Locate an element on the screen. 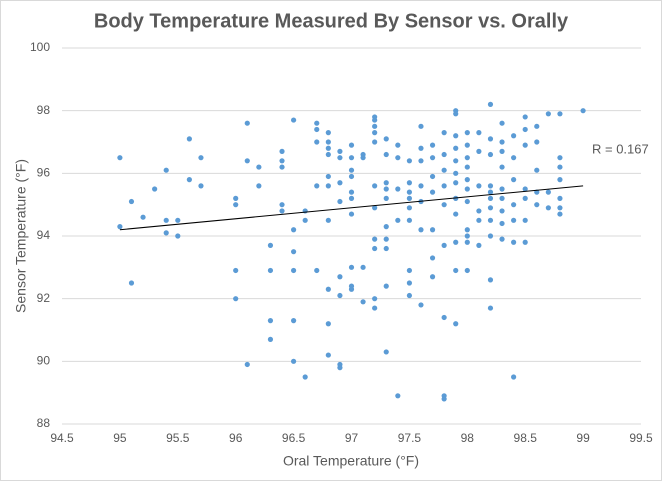 This screenshot has height=481, width=662. y-tick-label: 98 is located at coordinates (44, 110).